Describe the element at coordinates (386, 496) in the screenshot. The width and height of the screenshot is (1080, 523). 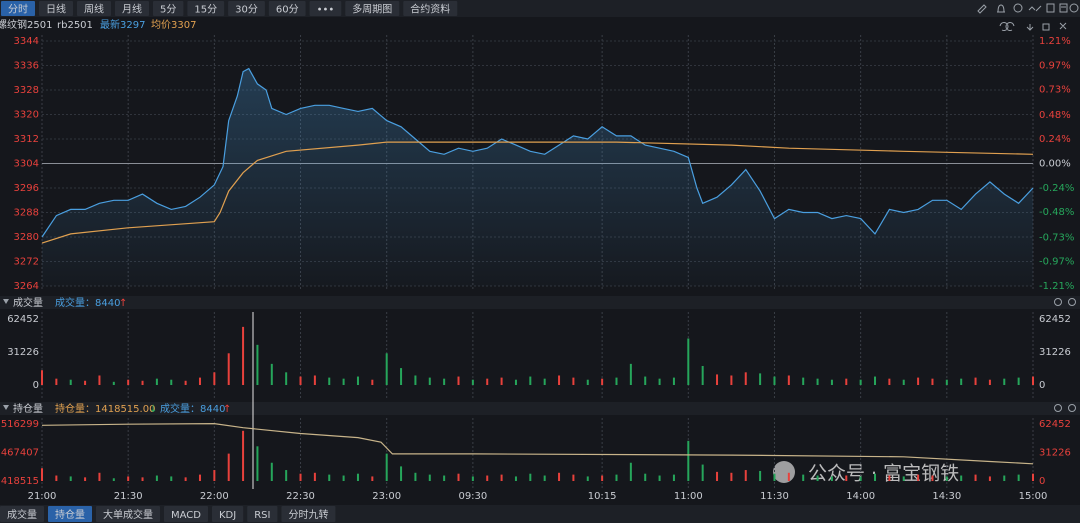
I see `x-tick-label: 23:00` at that location.